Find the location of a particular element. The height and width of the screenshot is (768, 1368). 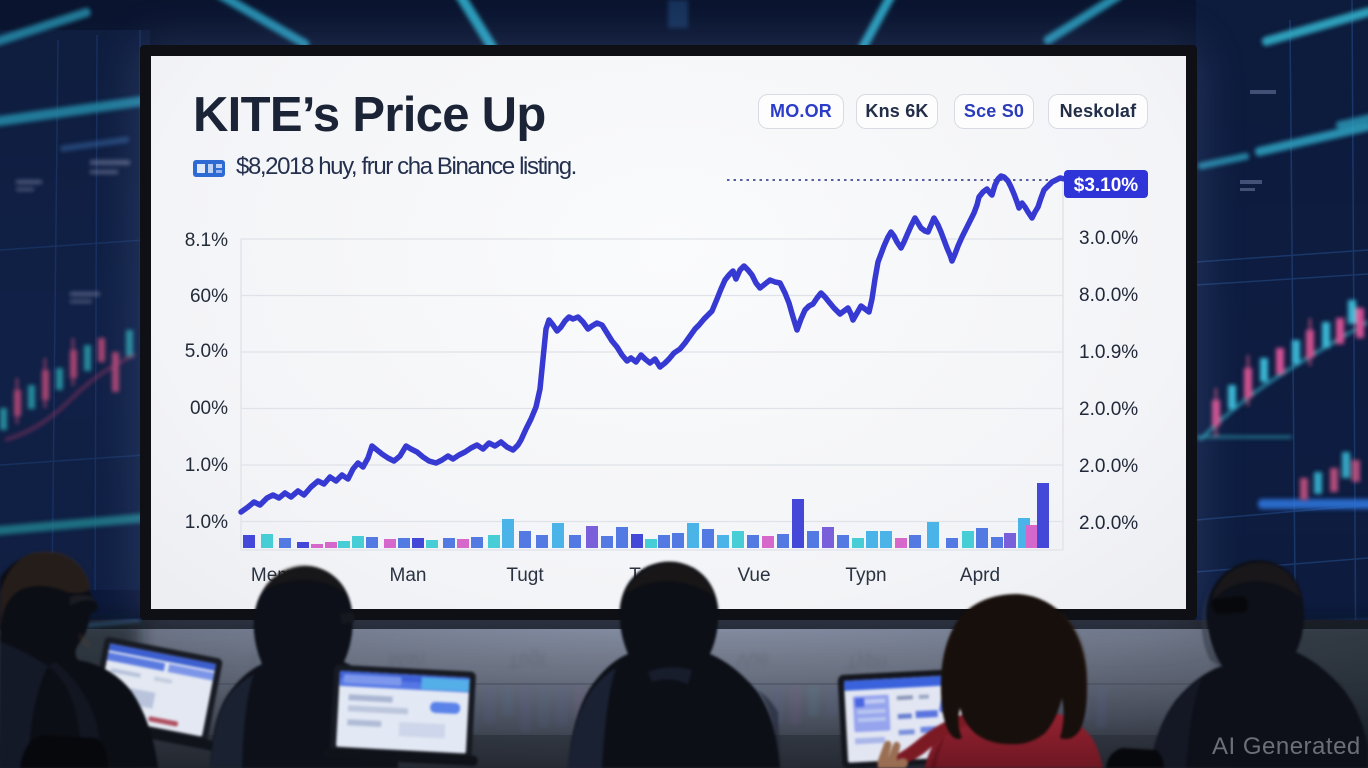

svg-text: $3.10% is located at coordinates (1106, 185).